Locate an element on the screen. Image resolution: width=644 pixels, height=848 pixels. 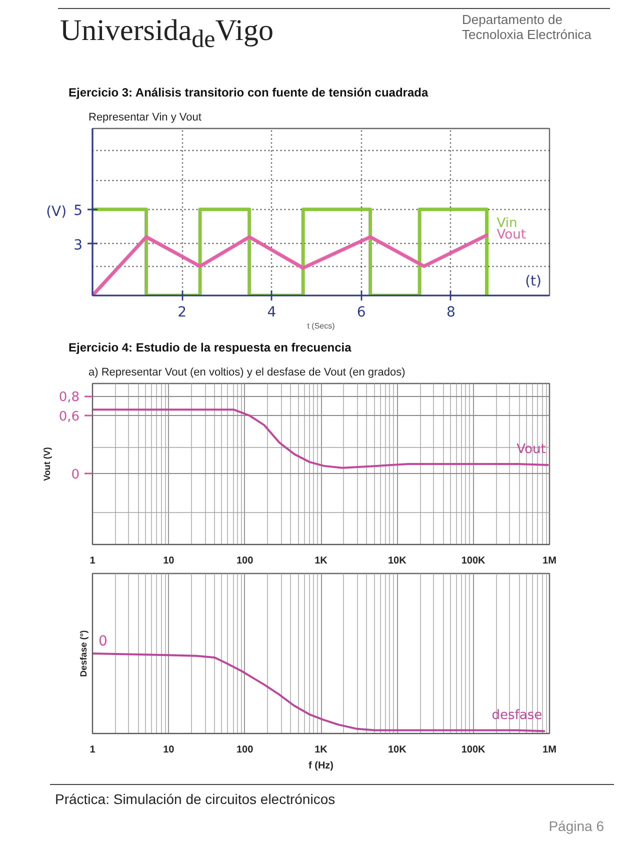
x-tick-label: 2 is located at coordinates (182, 312).